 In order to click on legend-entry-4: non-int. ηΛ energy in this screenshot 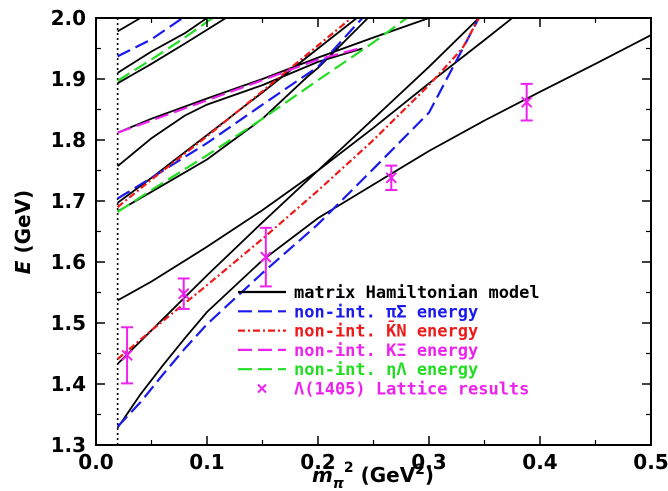, I will do `click(358, 370)`.